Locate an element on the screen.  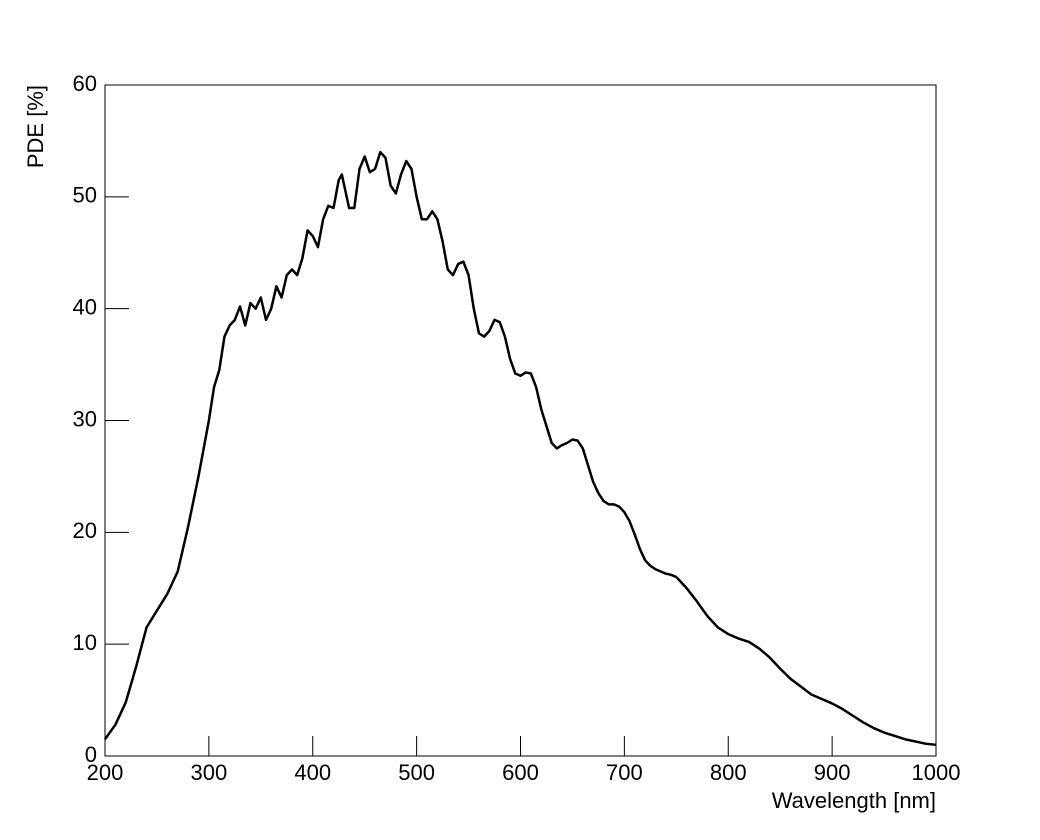
x-tick-label: 700 is located at coordinates (624, 772).